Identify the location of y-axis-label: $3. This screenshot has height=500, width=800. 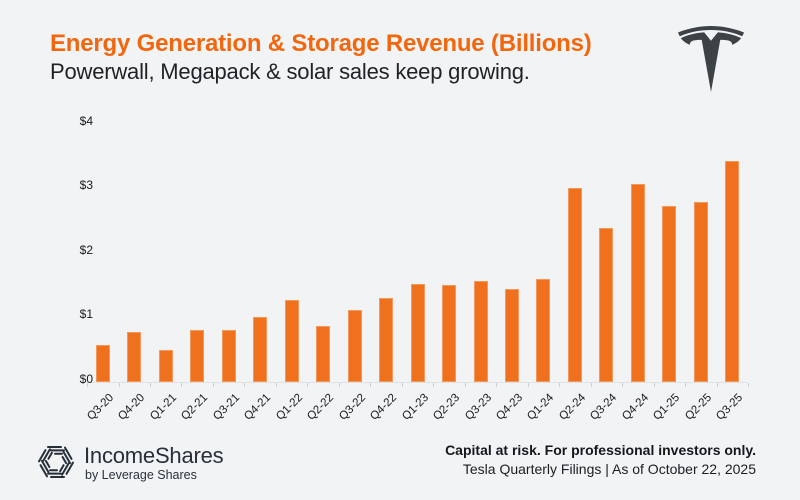
(86, 185).